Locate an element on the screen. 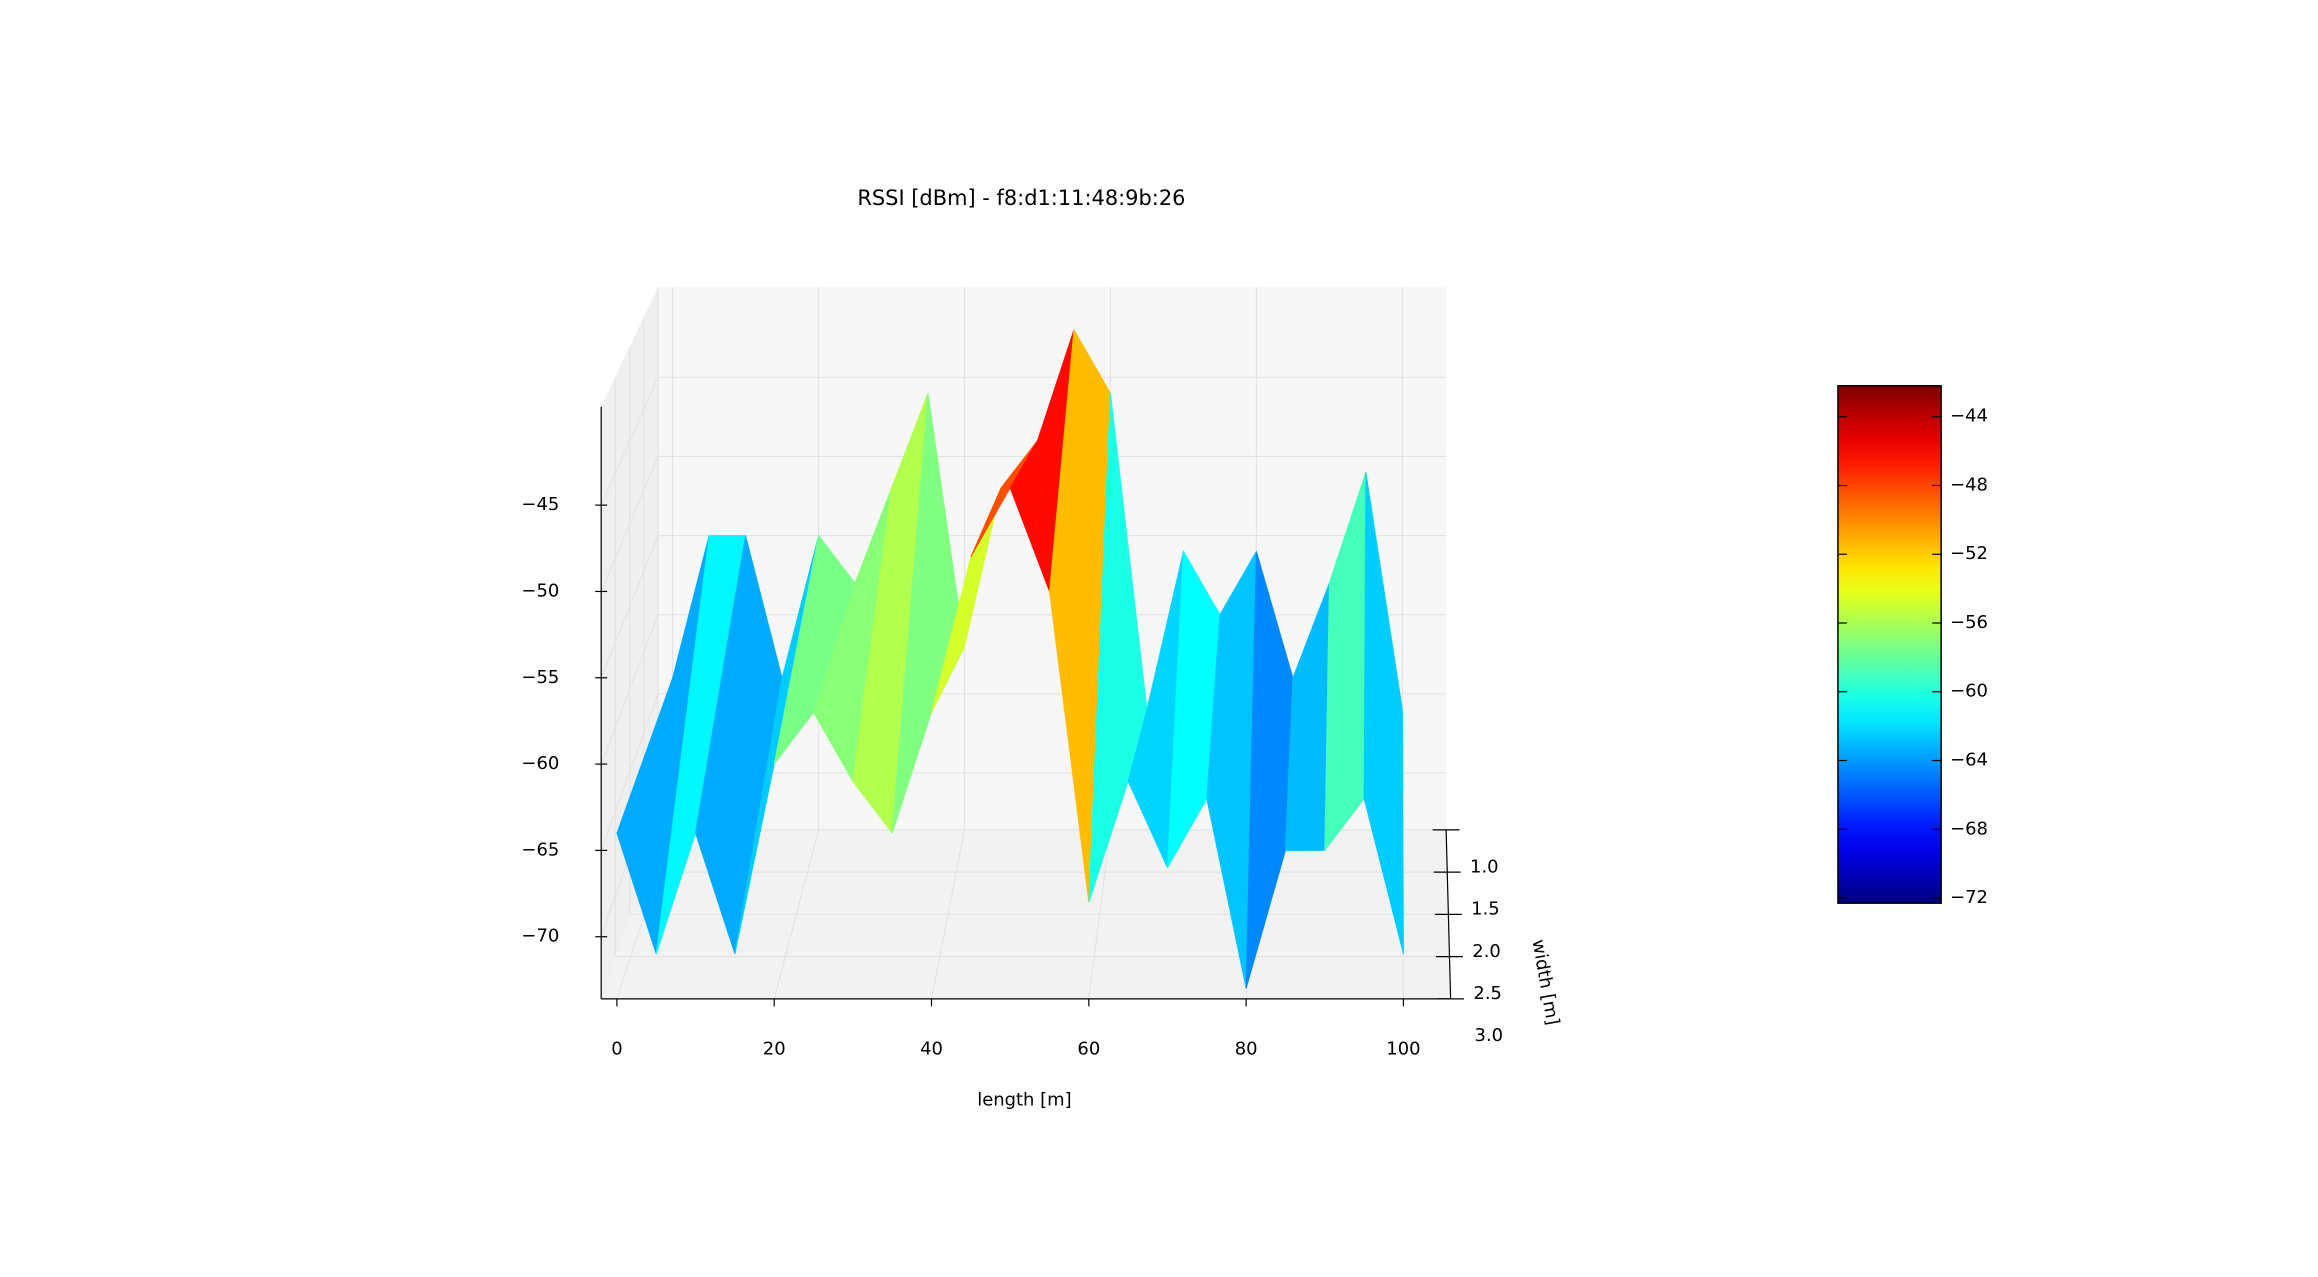  y-axis-line is located at coordinates (1448, 914).